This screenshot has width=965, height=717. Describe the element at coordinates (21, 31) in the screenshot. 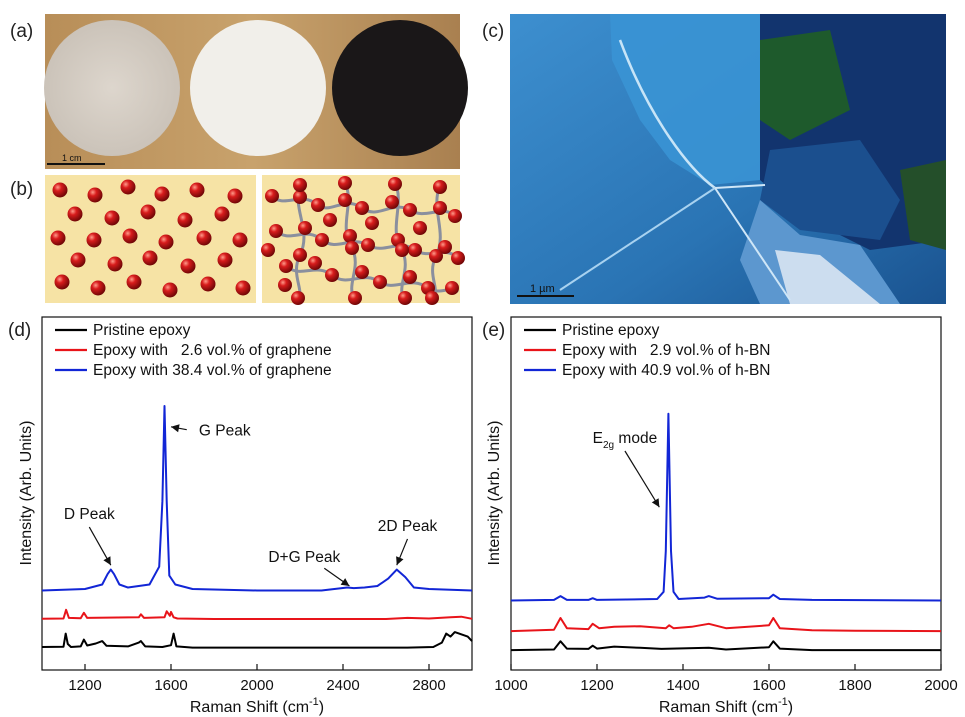

I see `panel-label-a: (a)` at that location.